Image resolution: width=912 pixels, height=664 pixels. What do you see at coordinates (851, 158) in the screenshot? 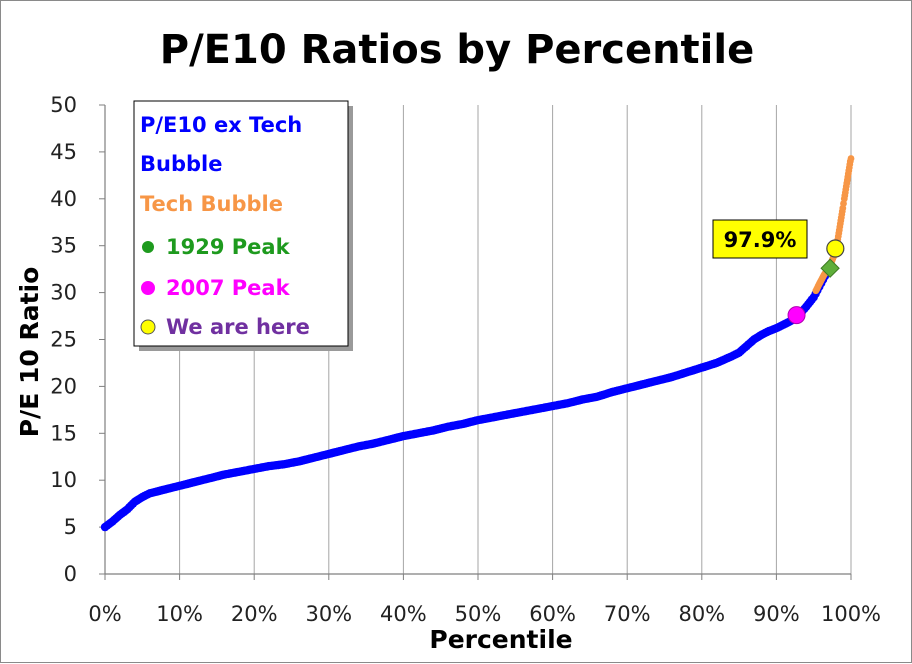
I see `tech-bubble-point` at bounding box center [851, 158].